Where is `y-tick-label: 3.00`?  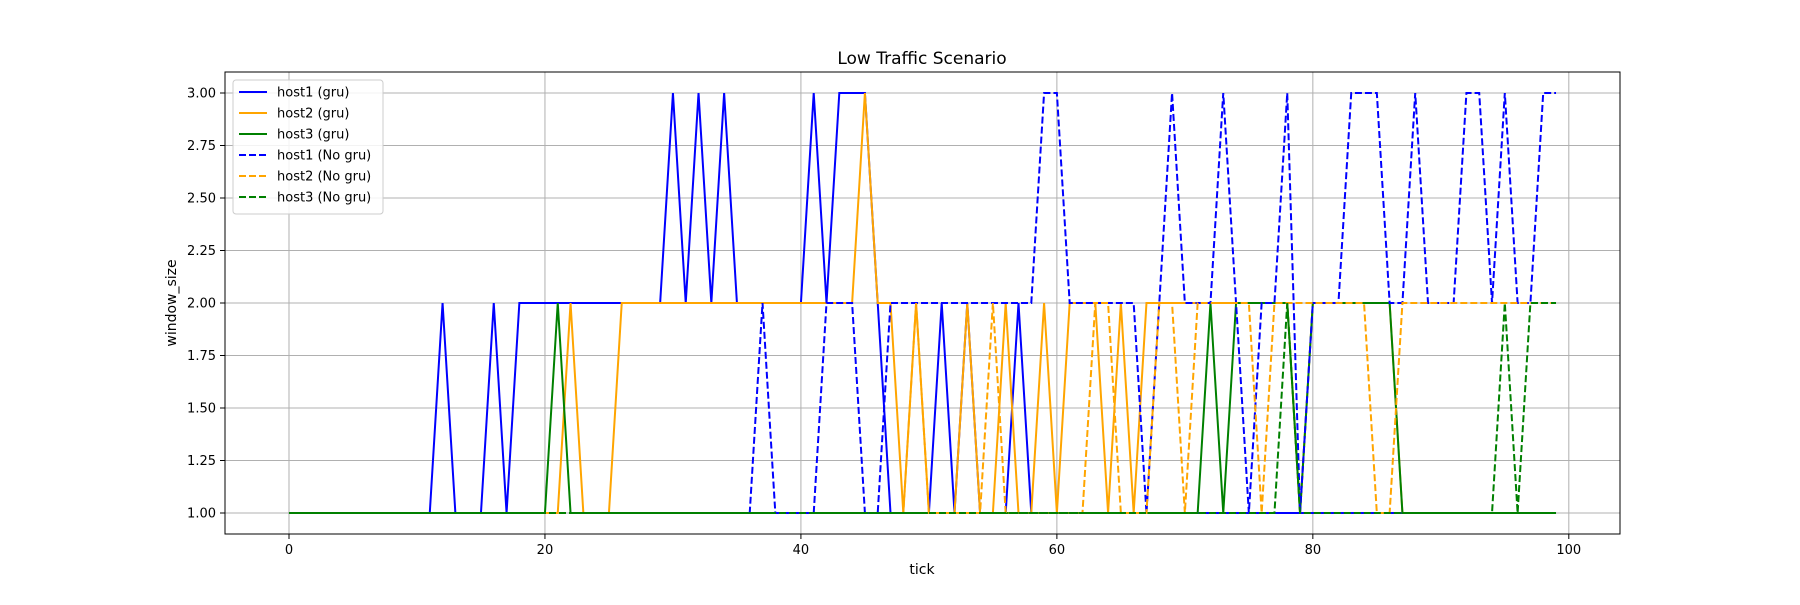 y-tick-label: 3.00 is located at coordinates (201, 94).